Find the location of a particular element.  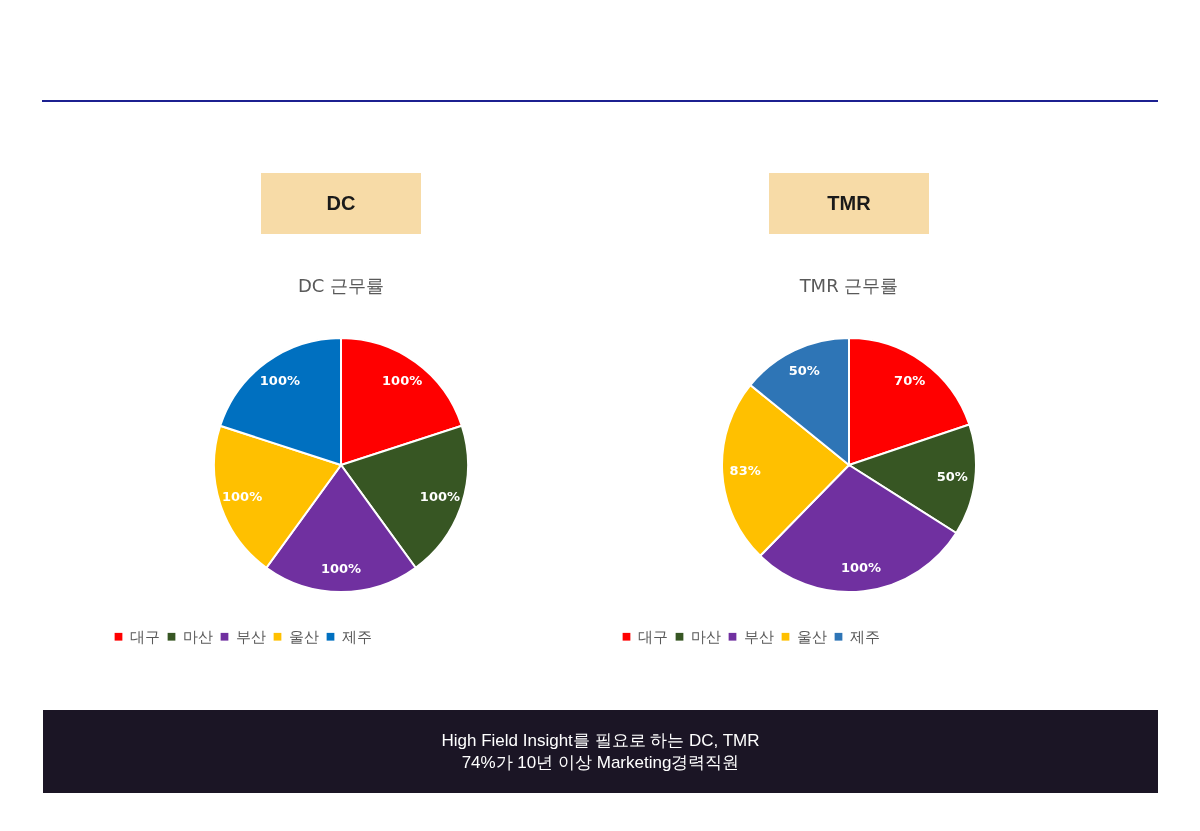

text: 74%가 10년 이상 Marketing경력직원 is located at coordinates (600, 762).